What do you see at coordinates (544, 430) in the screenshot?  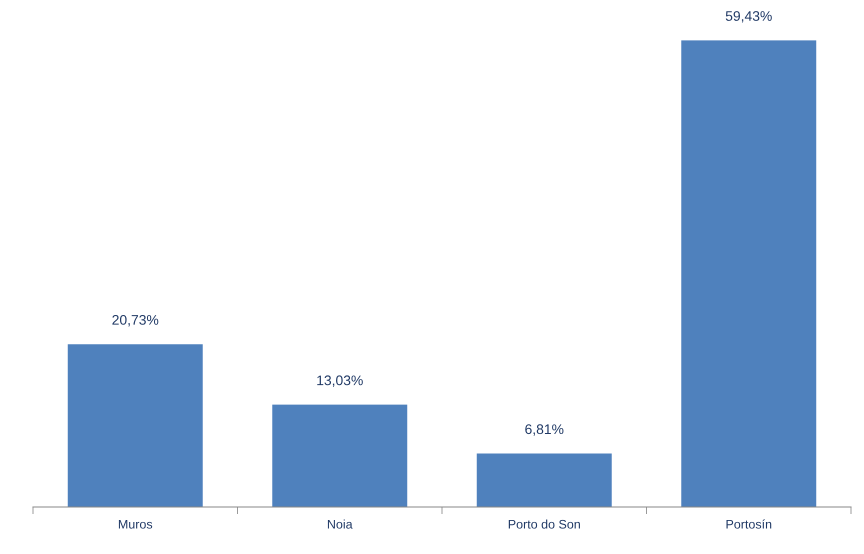 I see `data-label: 6,81%` at bounding box center [544, 430].